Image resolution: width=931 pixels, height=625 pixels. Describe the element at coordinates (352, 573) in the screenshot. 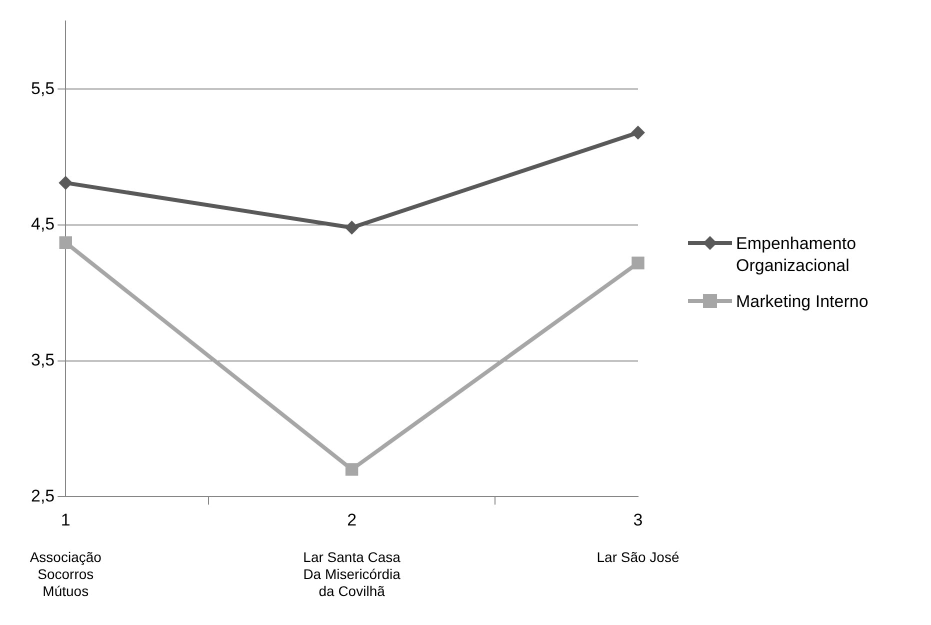

I see `text: Lar Santa Casa Da Misericórdia da Covilhã` at that location.